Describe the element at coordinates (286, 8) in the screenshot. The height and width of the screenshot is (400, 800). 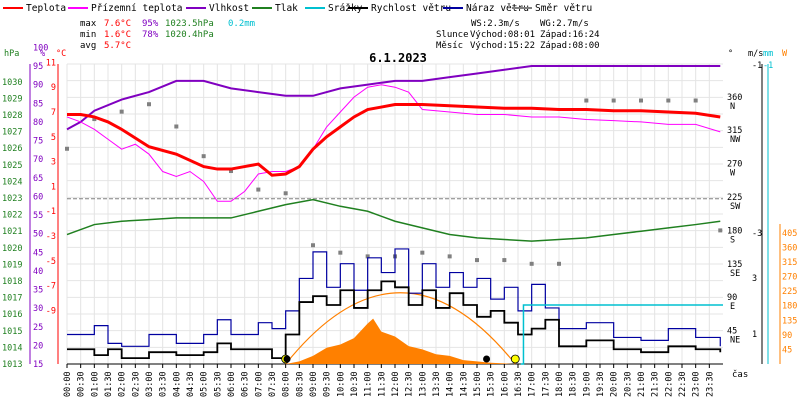
I see `legend-label: Tlak` at that location.